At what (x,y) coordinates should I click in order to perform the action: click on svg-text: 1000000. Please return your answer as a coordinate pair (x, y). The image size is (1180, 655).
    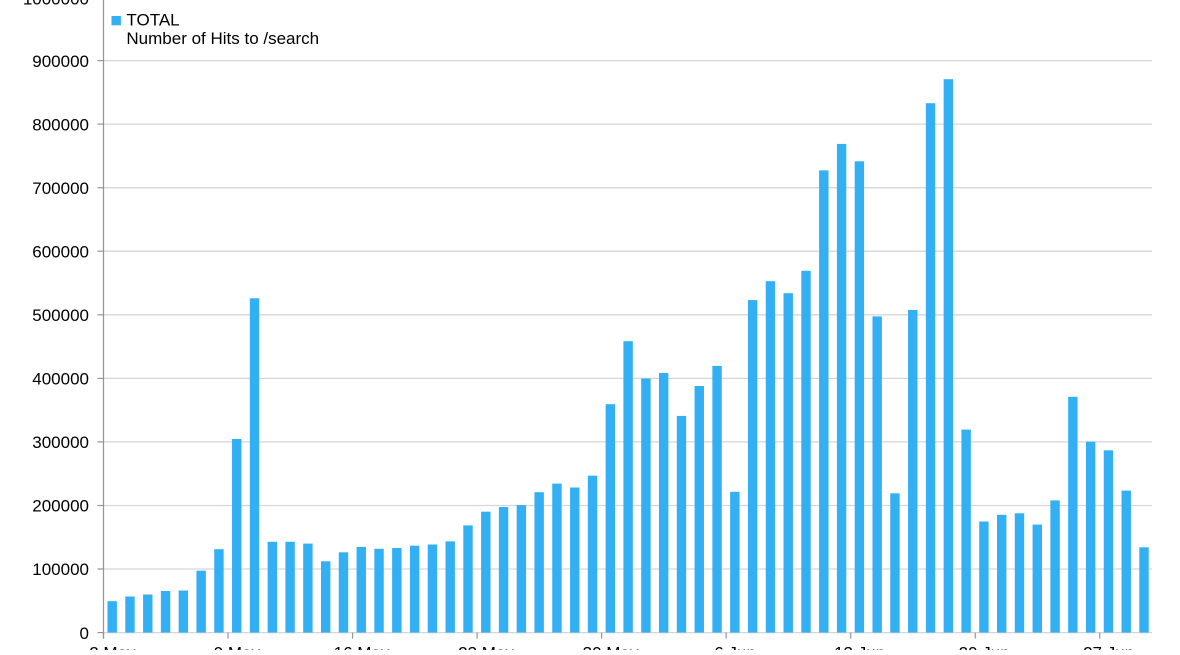
    Looking at the image, I should click on (56, 4).